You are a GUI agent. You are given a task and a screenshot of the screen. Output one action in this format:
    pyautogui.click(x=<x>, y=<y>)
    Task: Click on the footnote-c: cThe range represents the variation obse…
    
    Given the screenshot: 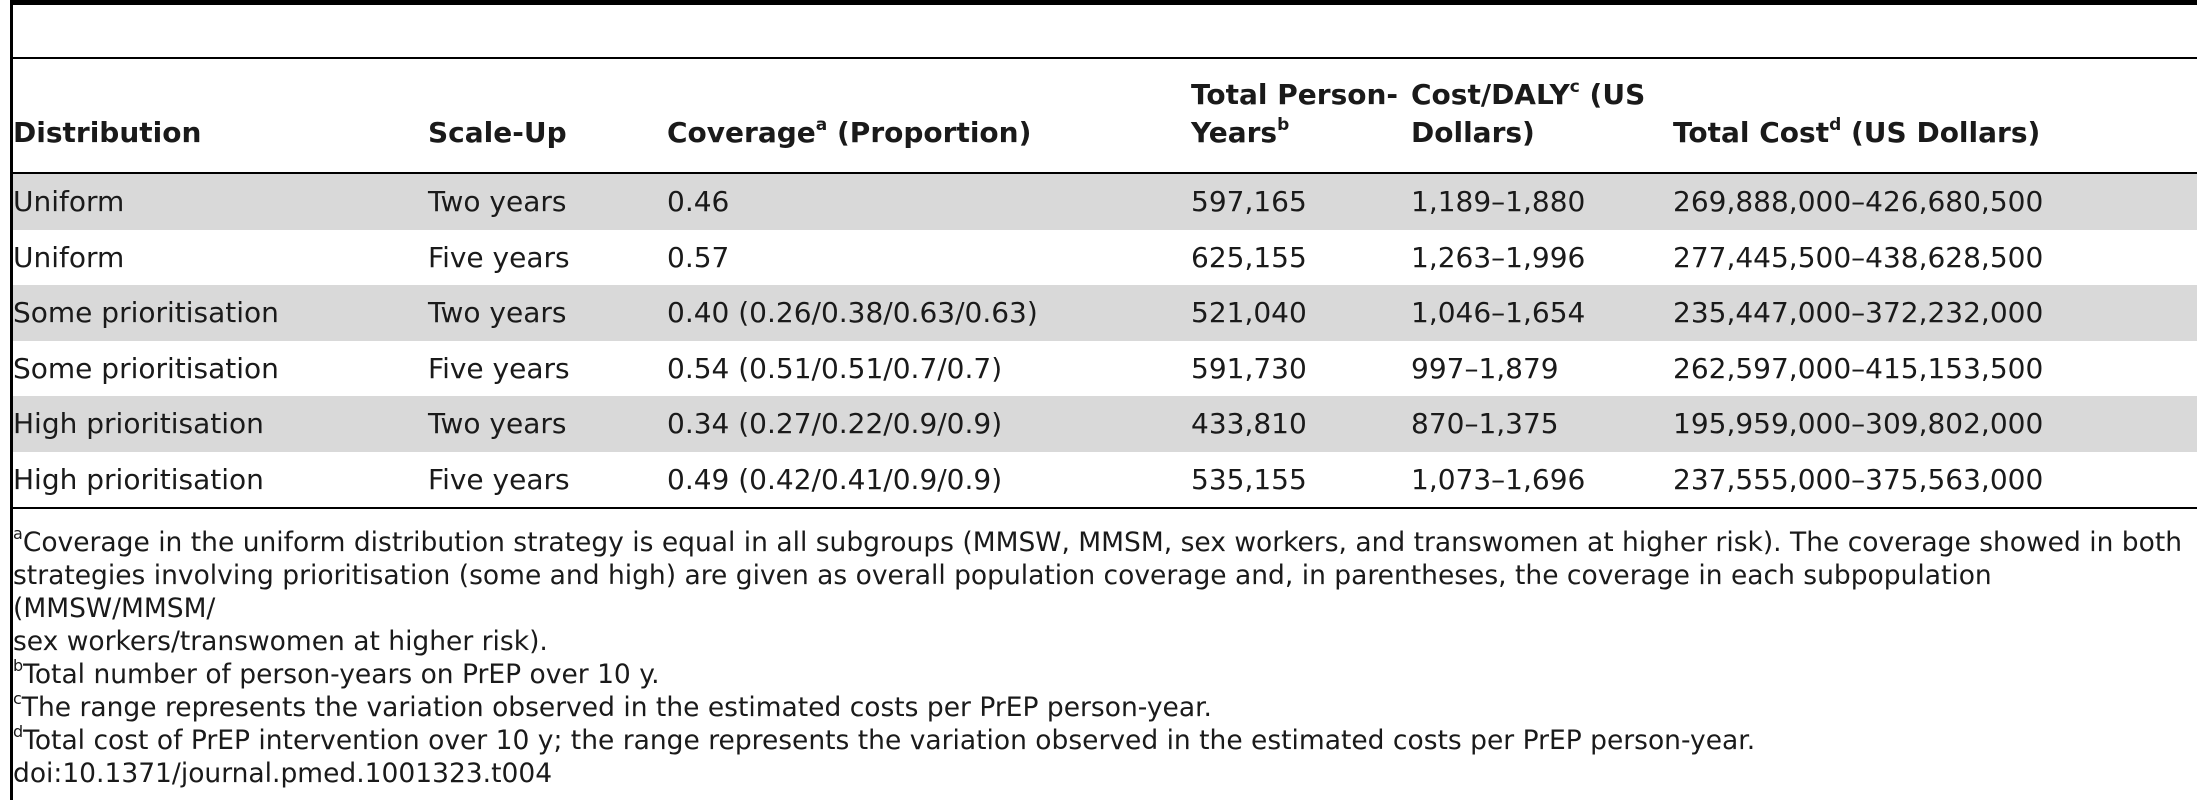 What is the action you would take?
    pyautogui.click(x=1105, y=707)
    